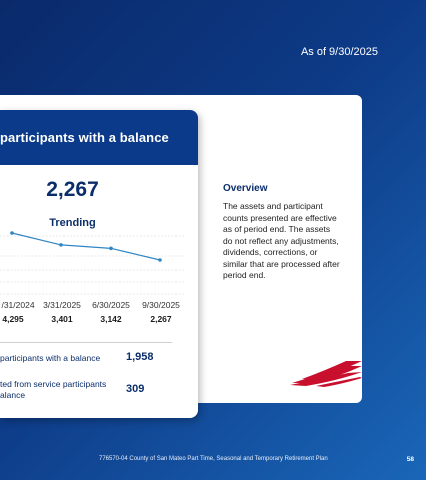  What do you see at coordinates (111, 305) in the screenshot?
I see `period-label: 6/30/2025` at bounding box center [111, 305].